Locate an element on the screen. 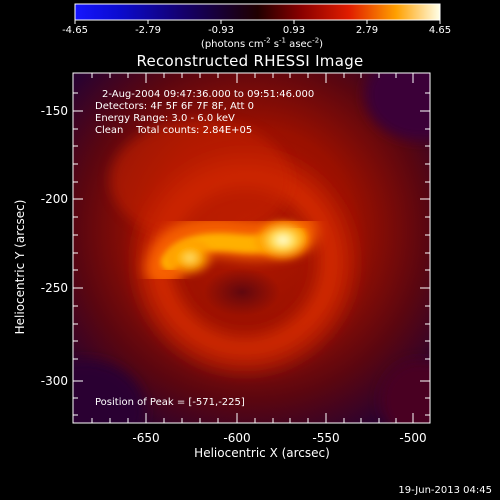  colorbar-tick-label: 2.79 is located at coordinates (367, 30).